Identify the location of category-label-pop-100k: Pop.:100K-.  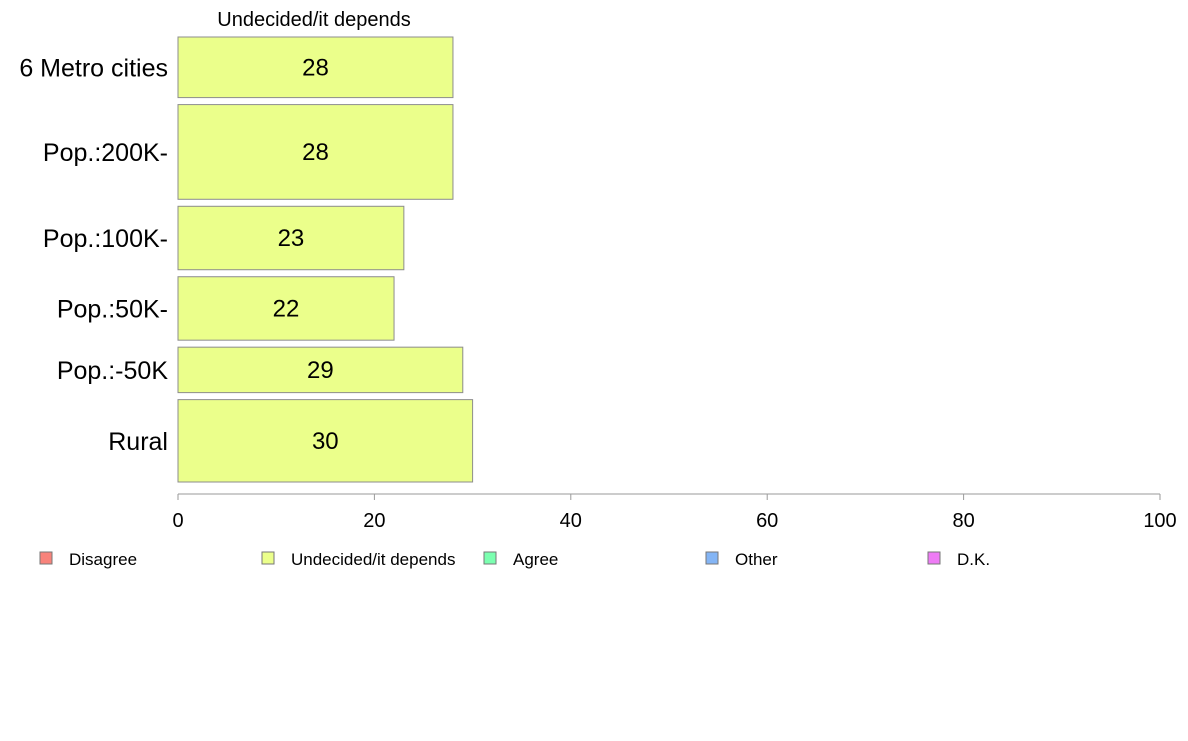
(105, 239).